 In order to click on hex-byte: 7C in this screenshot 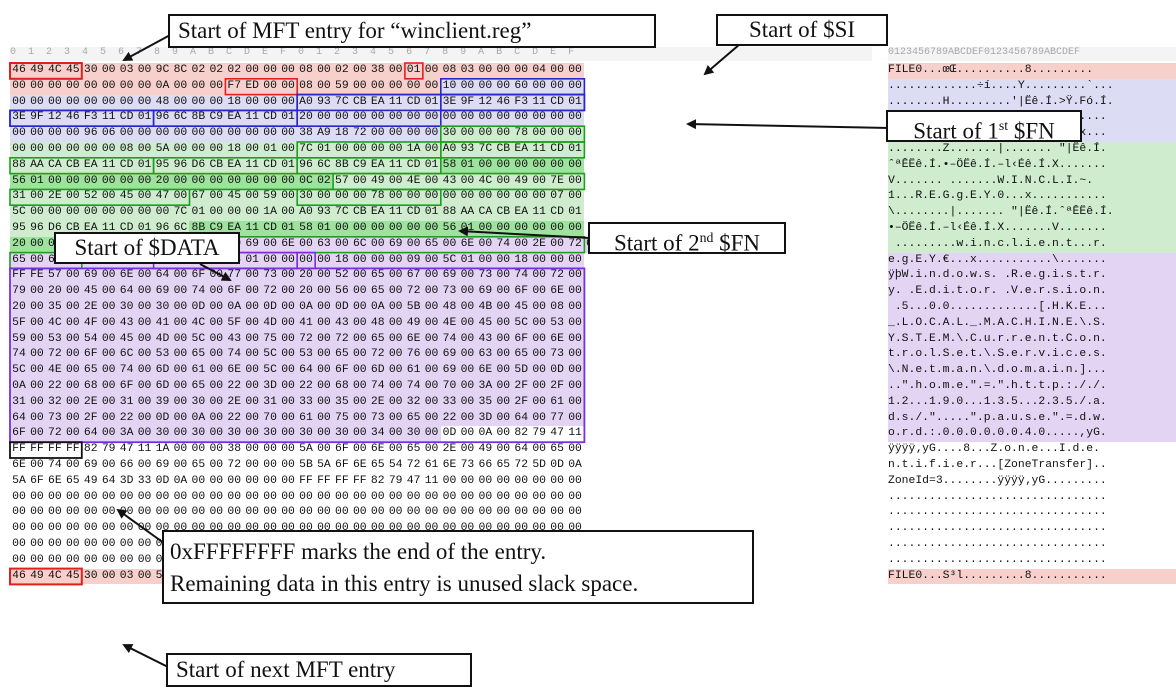, I will do `click(485, 149)`.